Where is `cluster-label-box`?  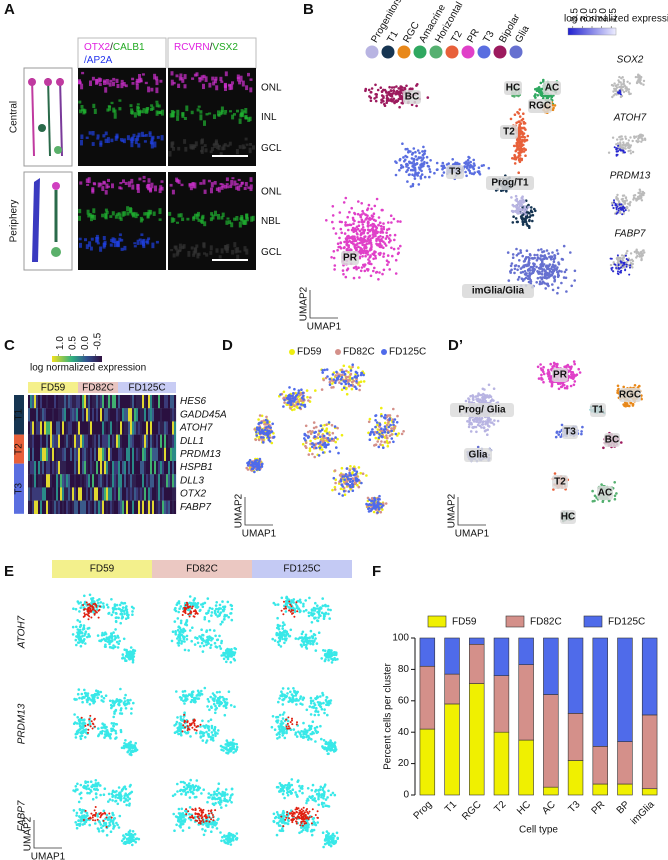
cluster-label-box is located at coordinates (510, 183).